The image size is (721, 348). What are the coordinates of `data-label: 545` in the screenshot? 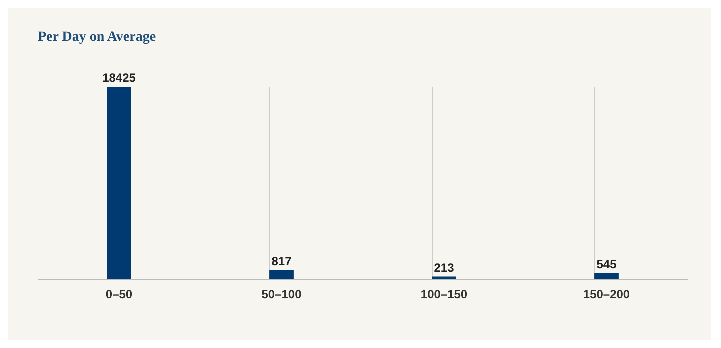 It's located at (607, 264).